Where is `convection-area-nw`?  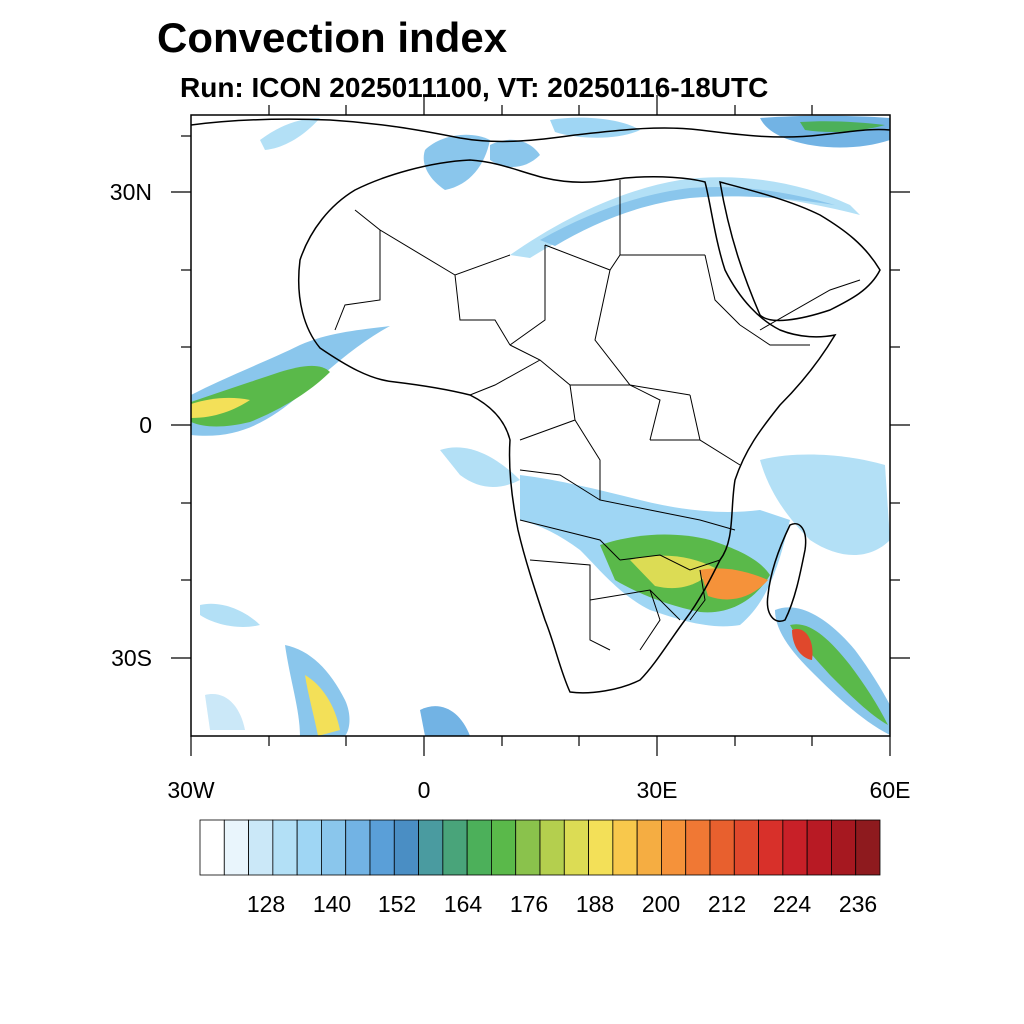 convection-area-nw is located at coordinates (290, 134).